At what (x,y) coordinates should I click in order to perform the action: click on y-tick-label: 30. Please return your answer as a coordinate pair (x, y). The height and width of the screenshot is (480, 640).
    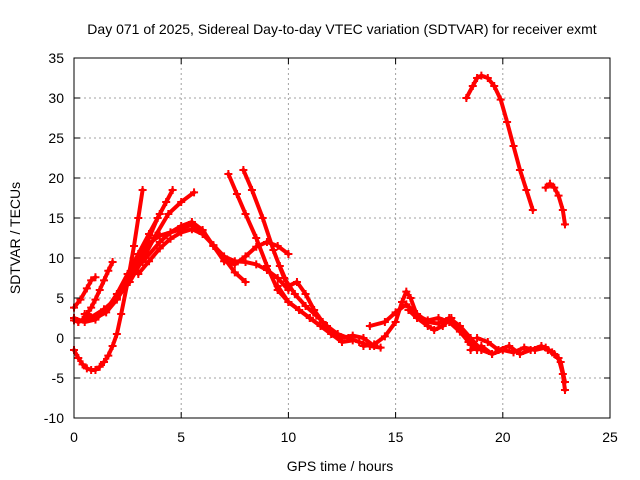
    Looking at the image, I should click on (56, 98).